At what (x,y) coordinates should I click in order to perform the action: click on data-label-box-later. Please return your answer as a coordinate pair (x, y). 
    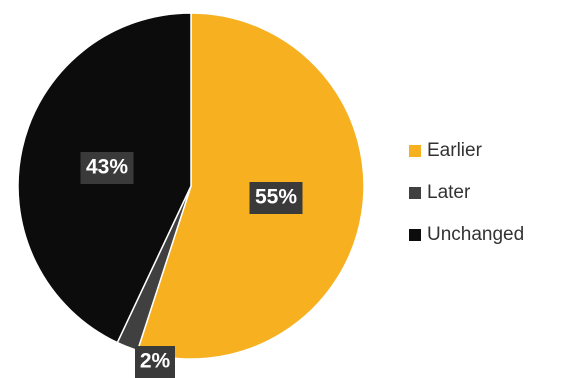
    Looking at the image, I should click on (155, 362).